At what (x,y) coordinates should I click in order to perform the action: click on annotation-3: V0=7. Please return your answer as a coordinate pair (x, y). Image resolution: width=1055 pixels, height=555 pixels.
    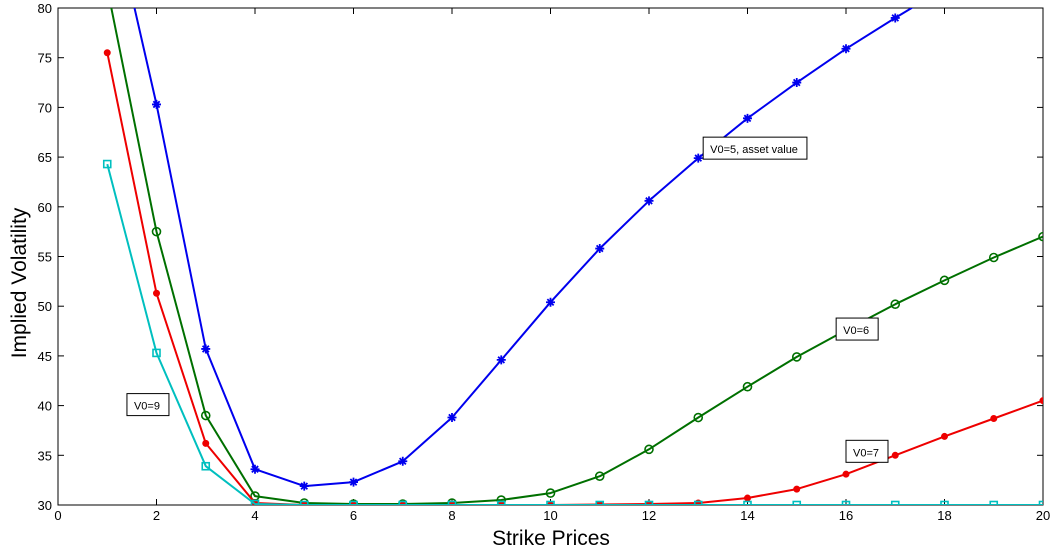
    Looking at the image, I should click on (867, 451).